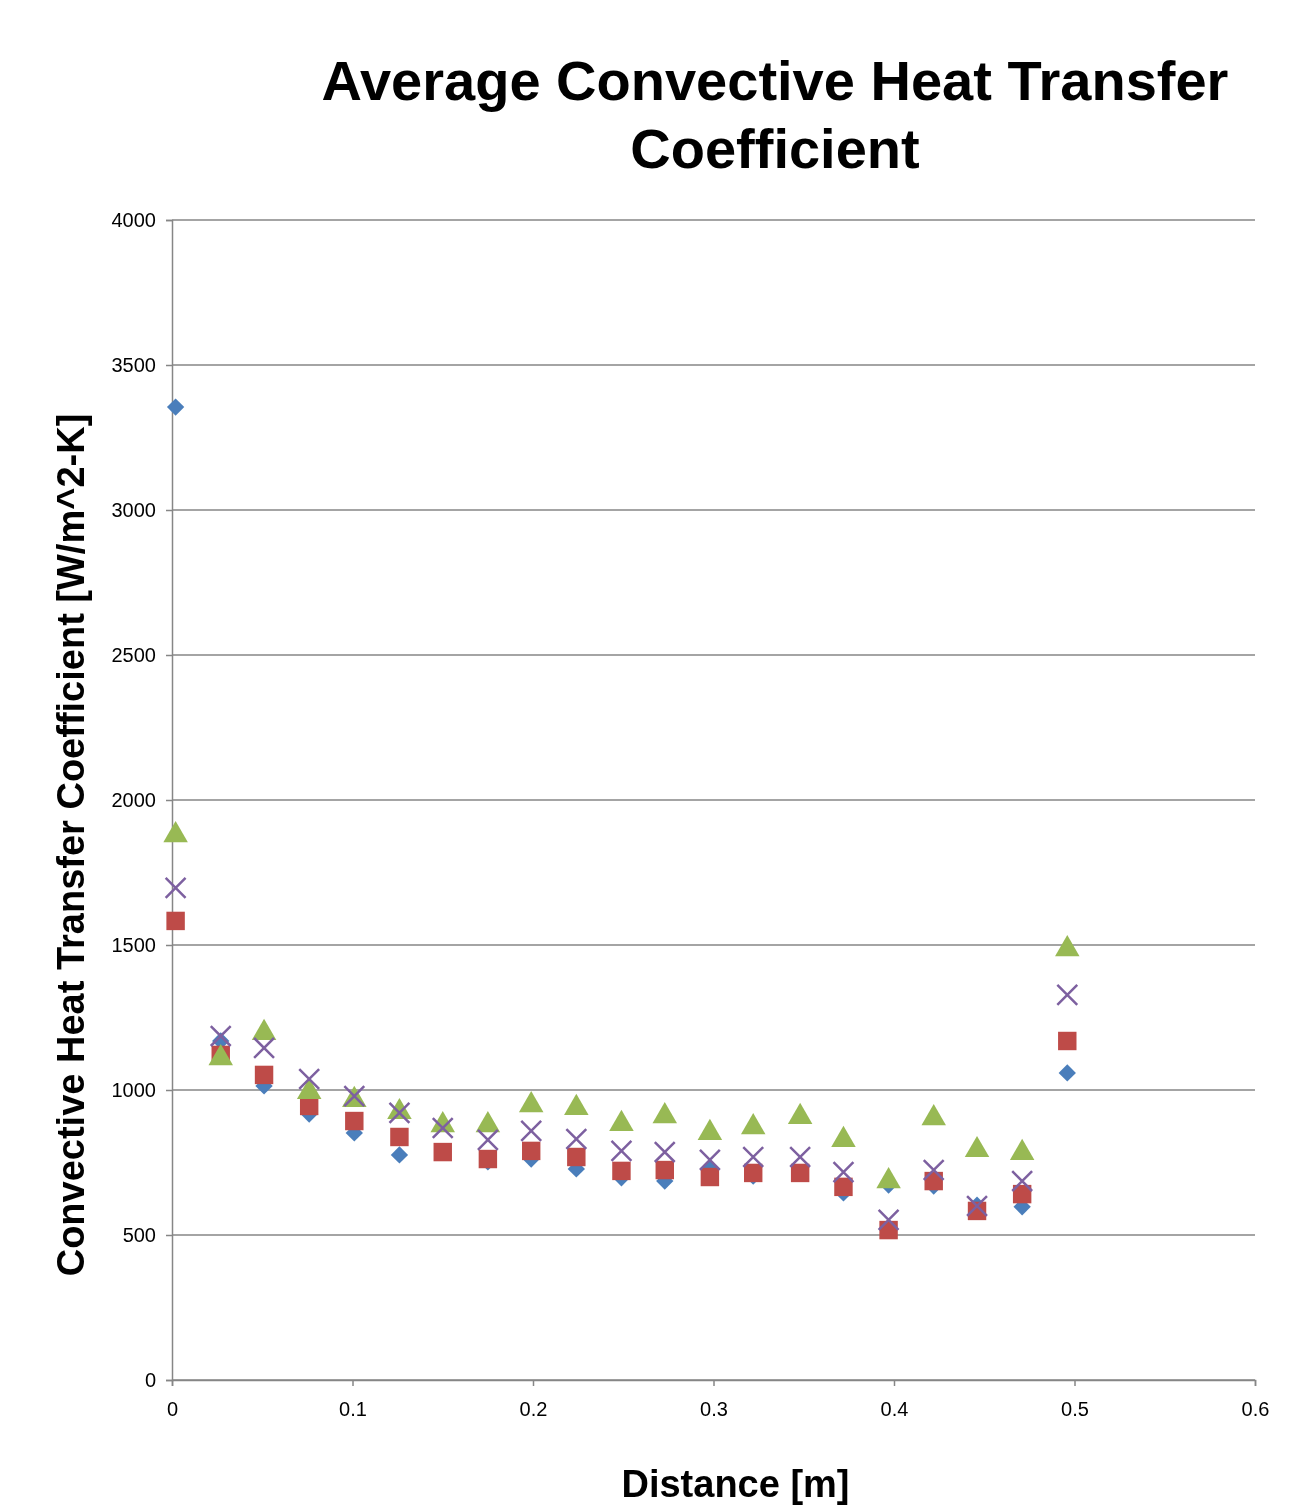 This screenshot has height=1506, width=1300. I want to click on y-tick-label: 0, so click(150, 1379).